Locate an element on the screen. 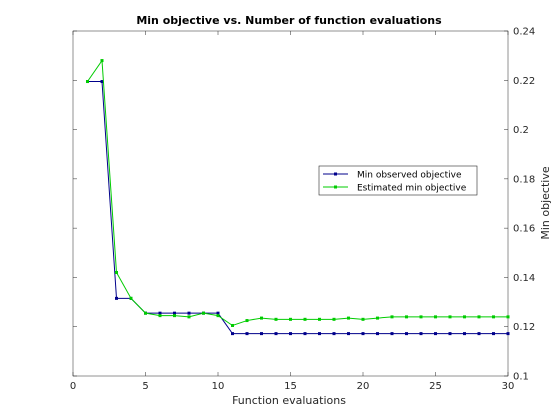  y-tick-label: 0.18 is located at coordinates (524, 179).